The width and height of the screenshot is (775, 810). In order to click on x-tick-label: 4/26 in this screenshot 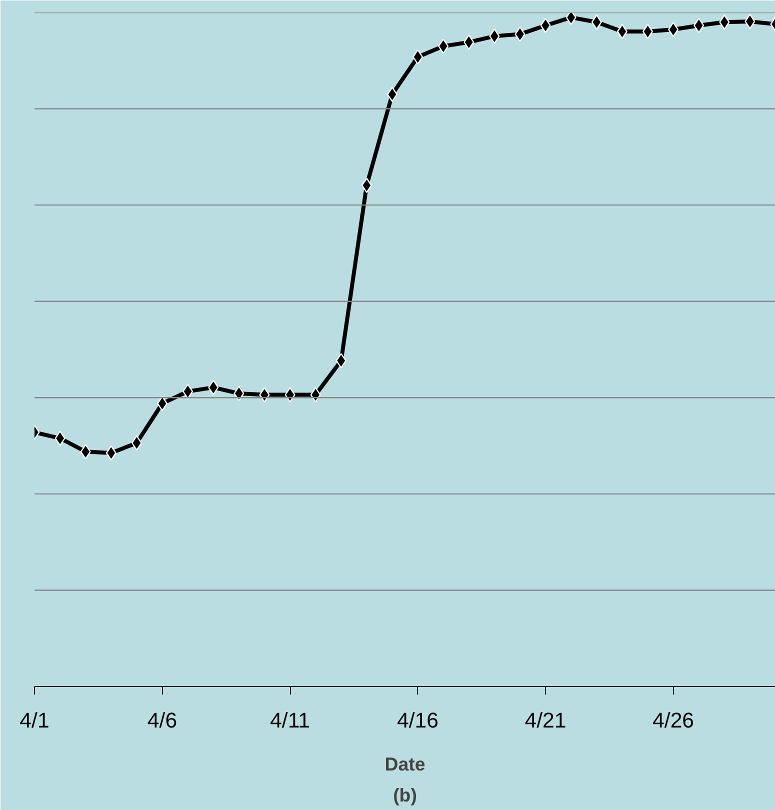, I will do `click(673, 720)`.